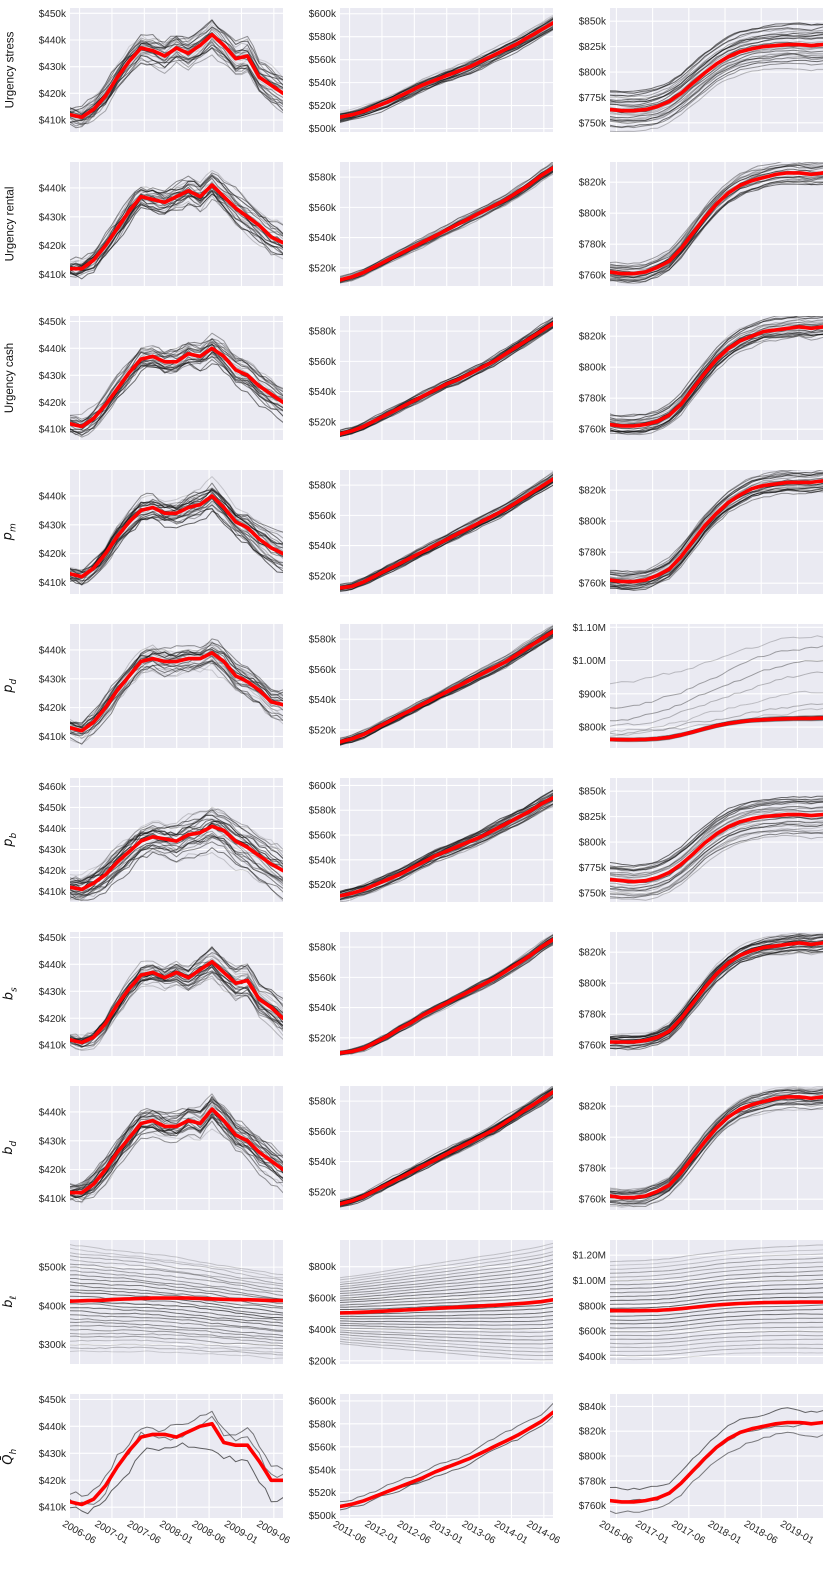  I want to click on subplot-r8c3: $760k $780k $800k $820k, so click(701, 1148).